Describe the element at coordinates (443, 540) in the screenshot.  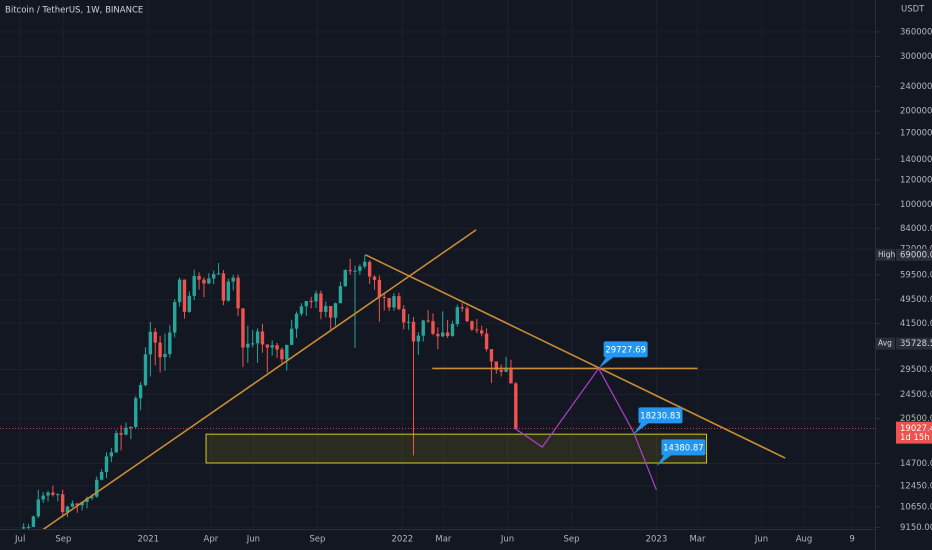
I see `x-tick-label: Mar` at that location.